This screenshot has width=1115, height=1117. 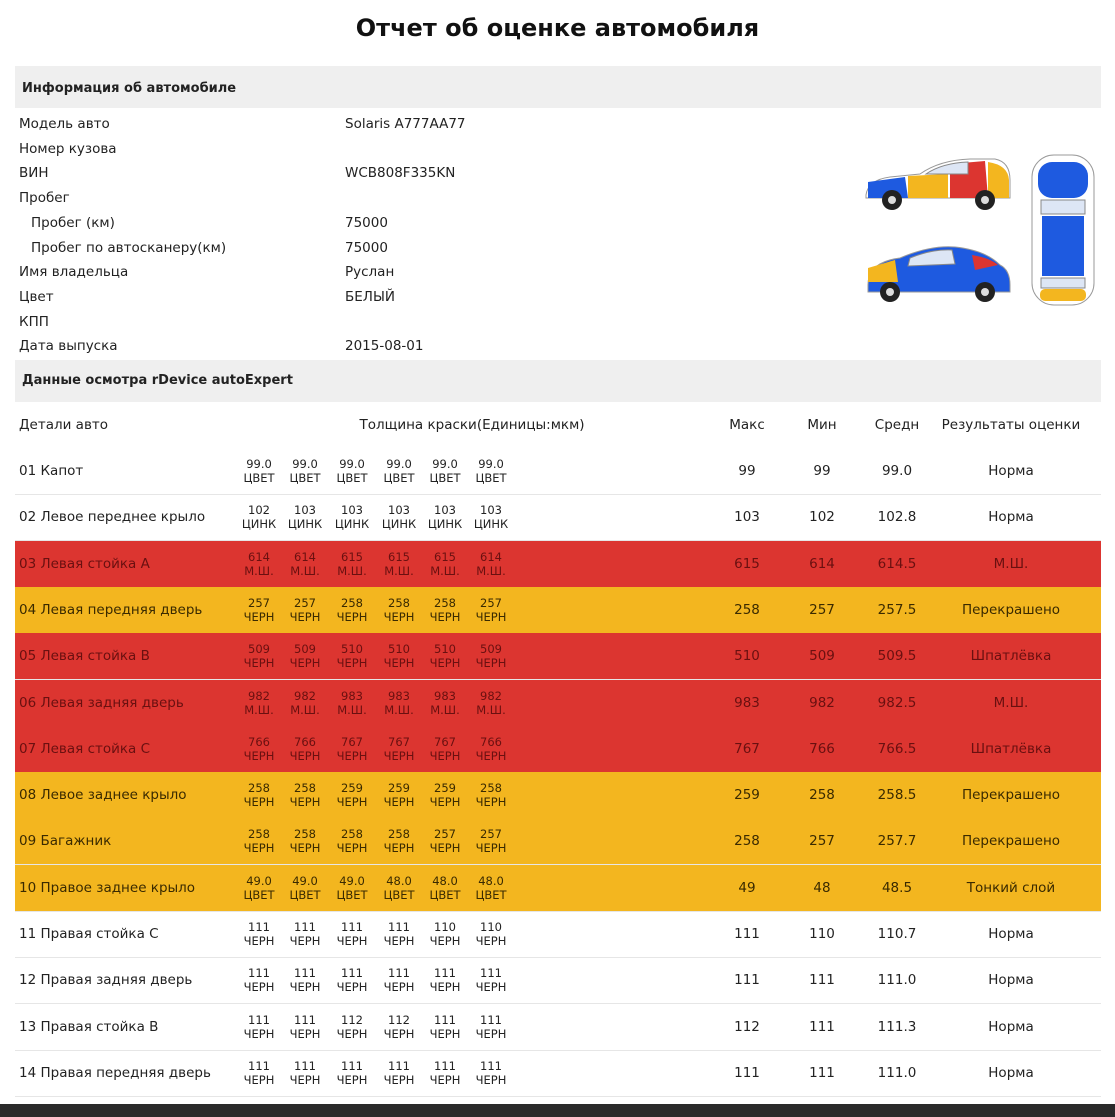 What do you see at coordinates (747, 656) in the screenshot?
I see `cell-max: 510` at bounding box center [747, 656].